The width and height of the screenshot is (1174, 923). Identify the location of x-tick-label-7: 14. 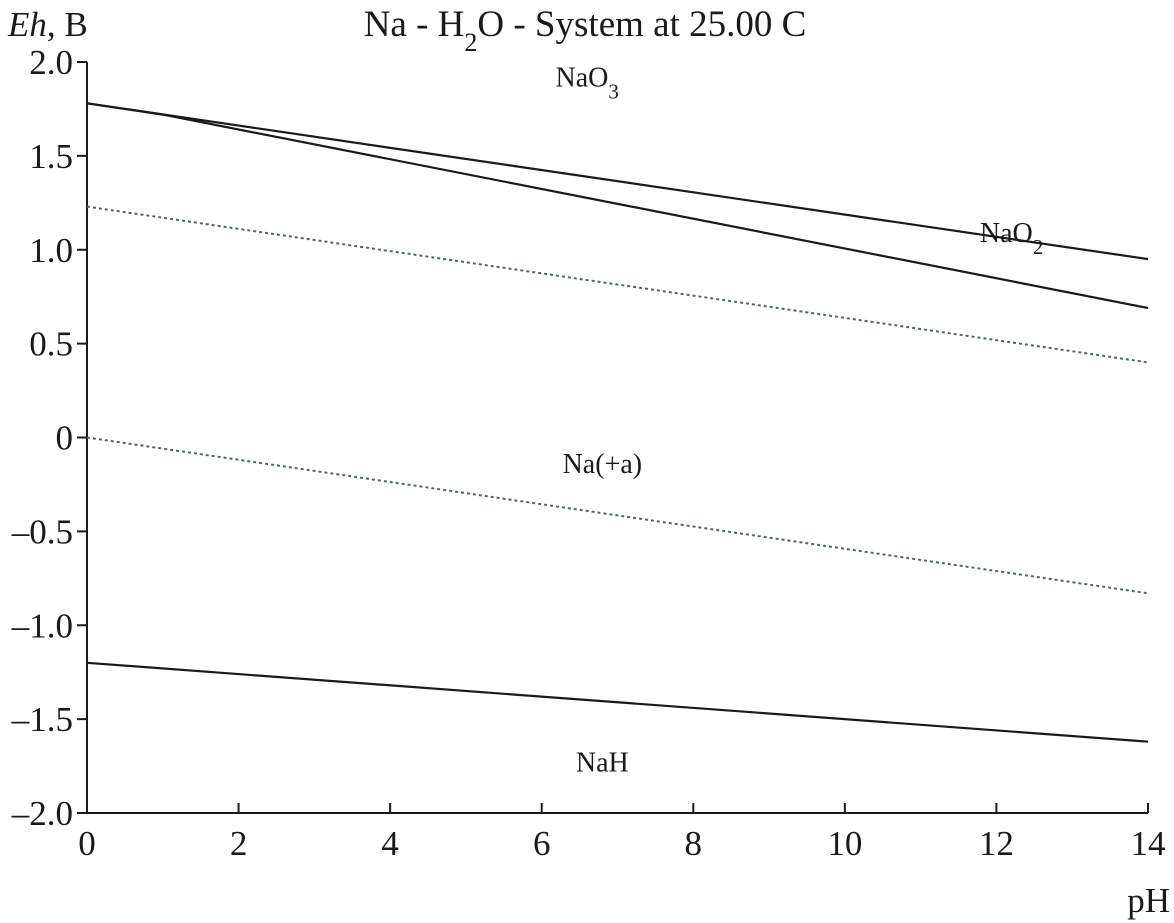
(1148, 843).